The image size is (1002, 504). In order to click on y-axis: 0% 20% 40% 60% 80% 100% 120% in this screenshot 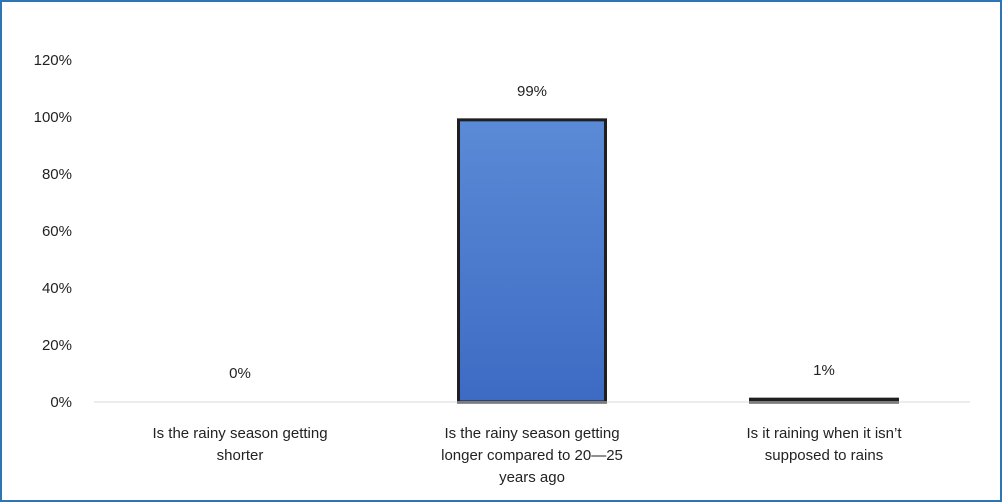, I will do `click(53, 231)`.